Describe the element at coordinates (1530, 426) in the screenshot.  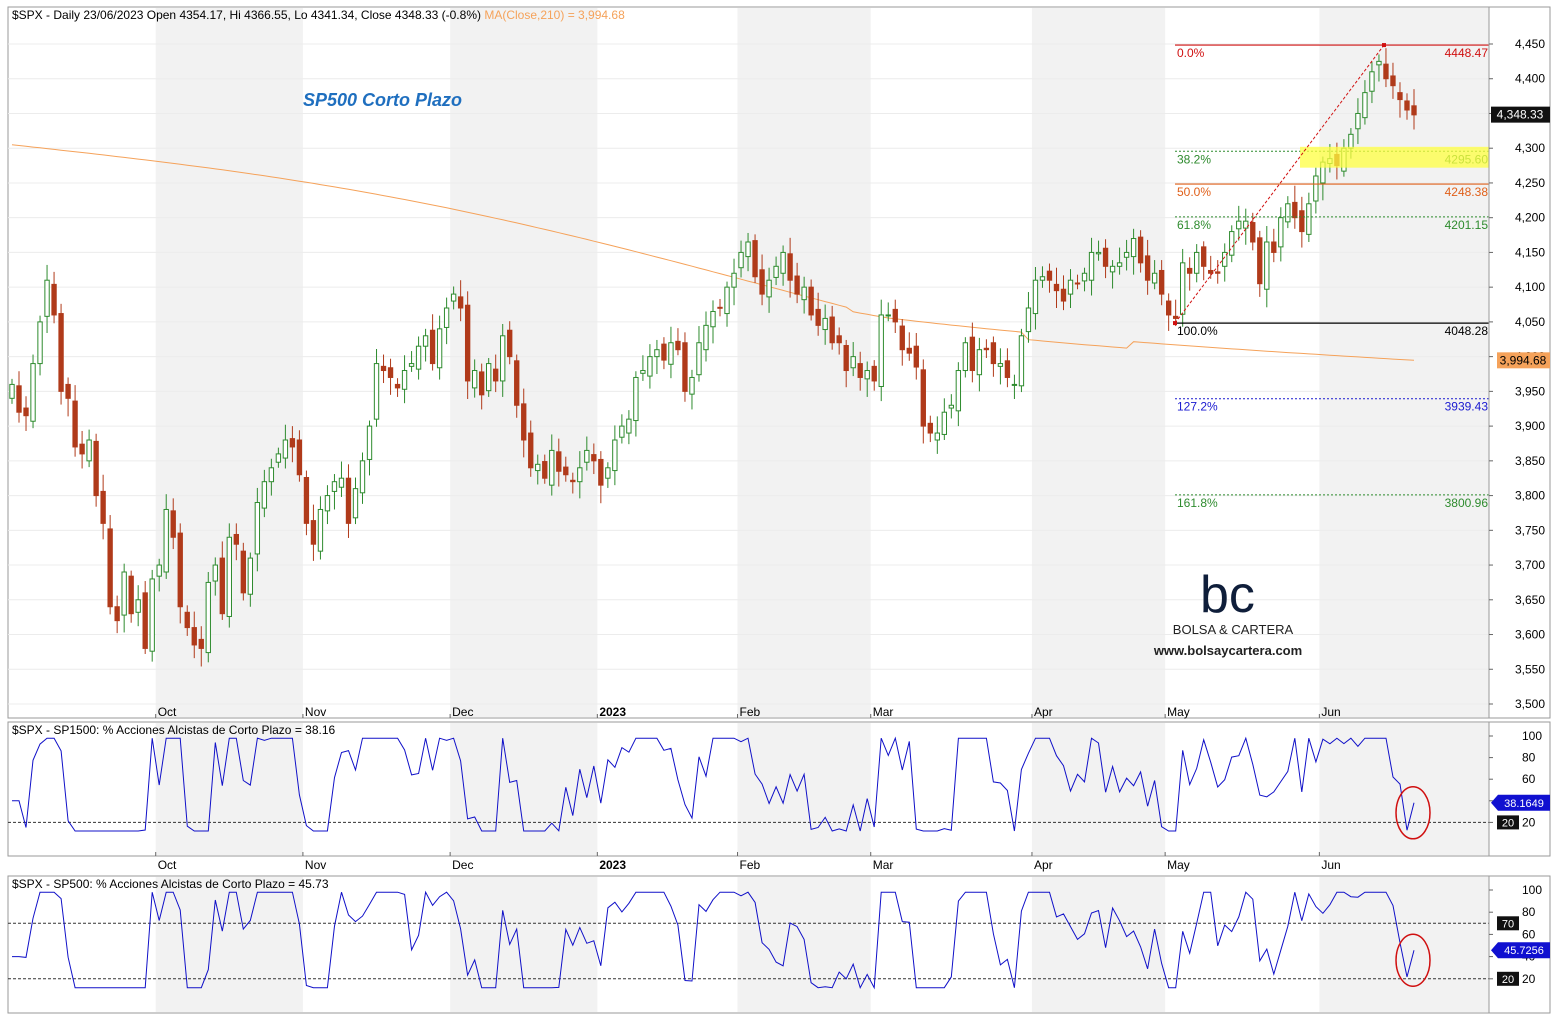
I see `price-tick-label: 3,900` at that location.